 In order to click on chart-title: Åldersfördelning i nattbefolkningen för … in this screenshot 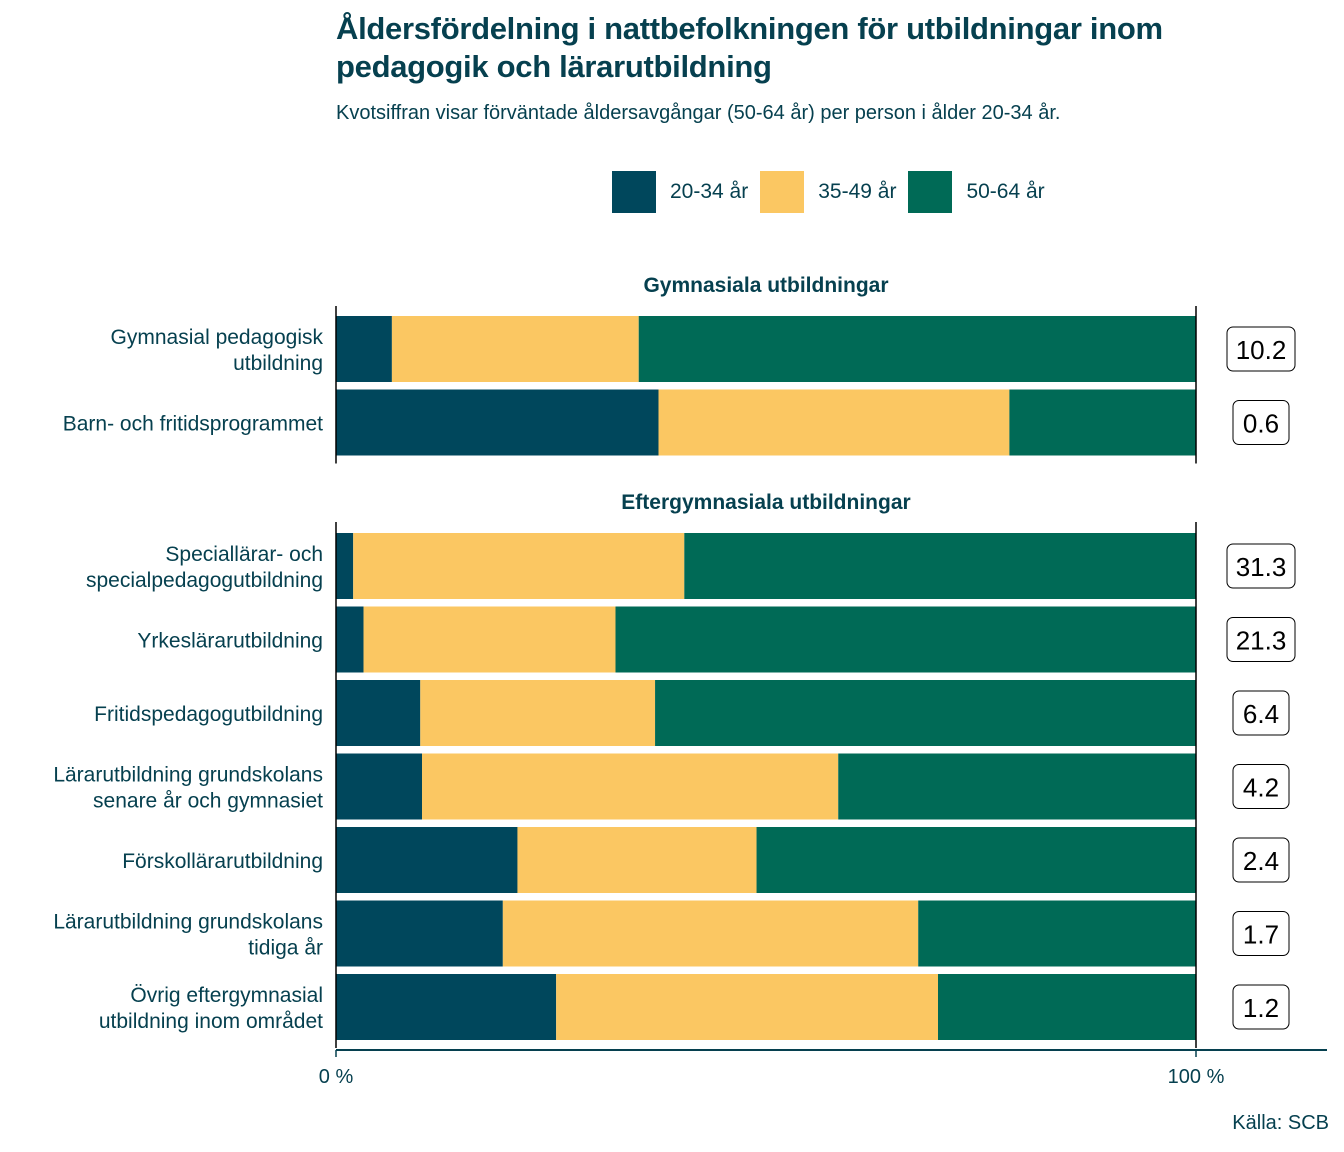, I will do `click(831, 48)`.